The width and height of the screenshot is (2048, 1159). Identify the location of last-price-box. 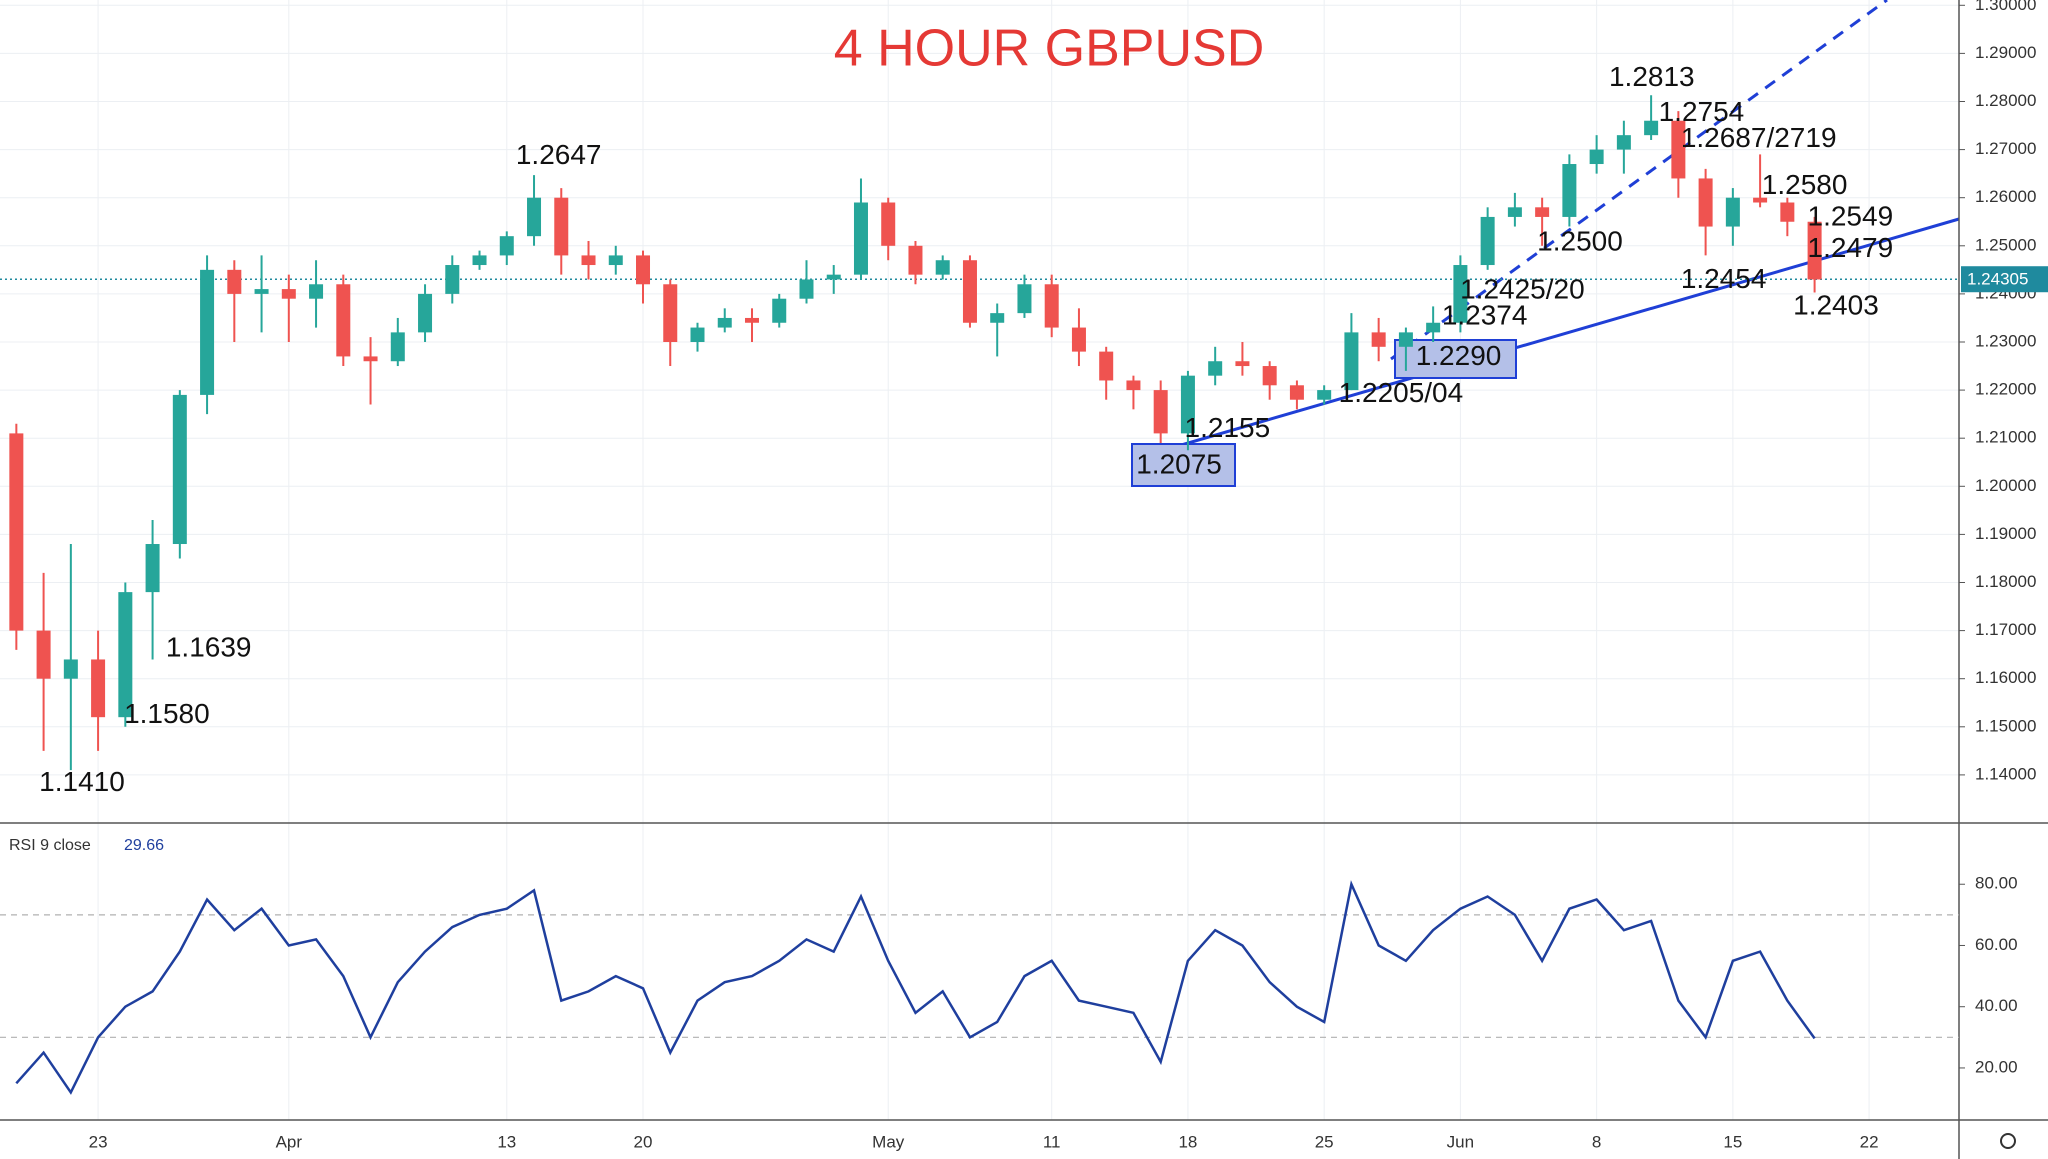
(2004, 279).